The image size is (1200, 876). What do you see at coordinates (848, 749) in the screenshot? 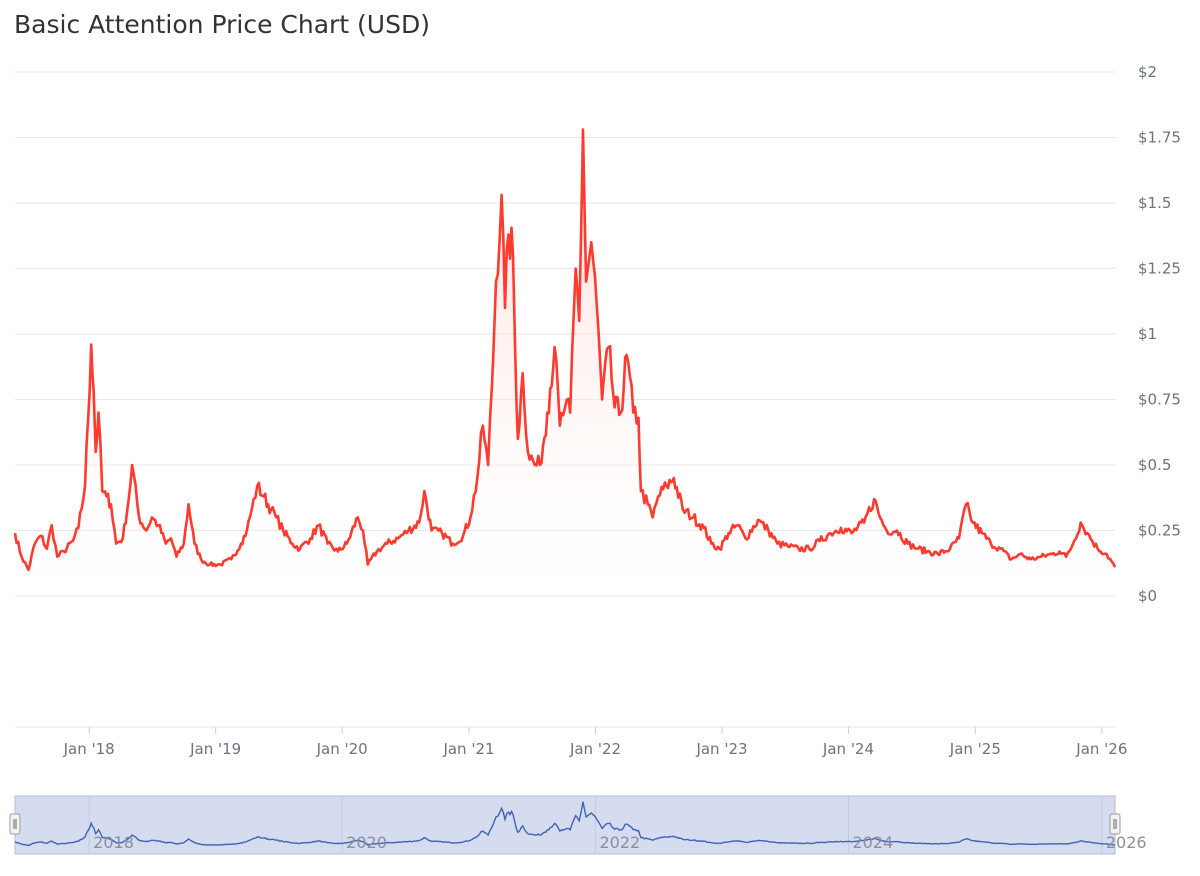
I see `x-tick-label: Jan '24` at bounding box center [848, 749].